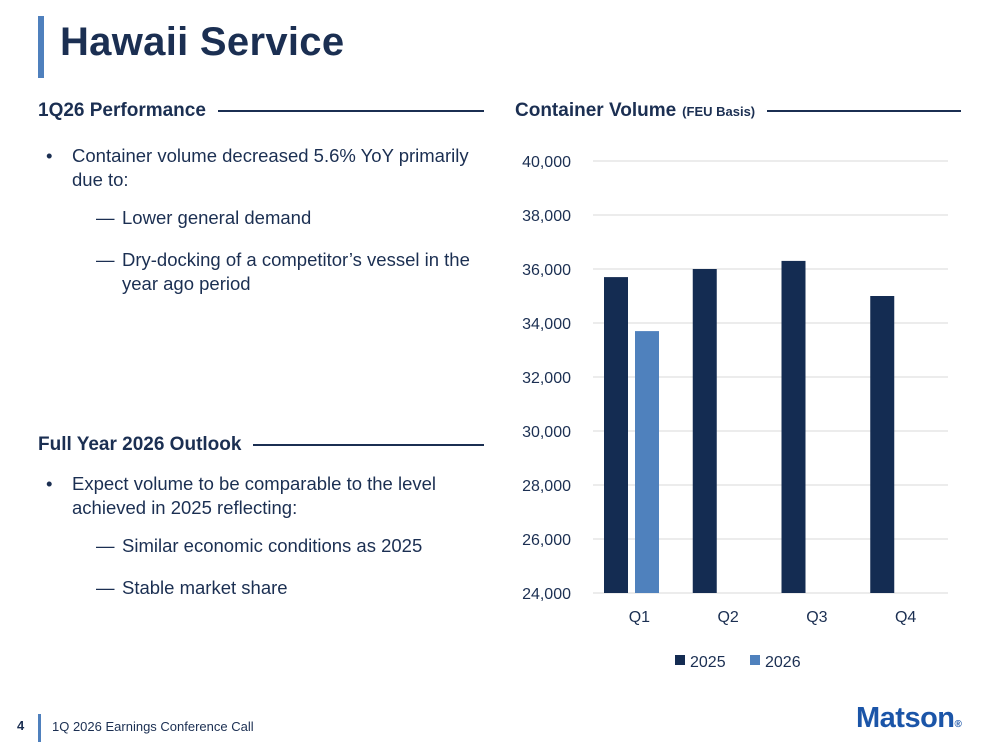 This screenshot has height=750, width=999. Describe the element at coordinates (816, 617) in the screenshot. I see `x-tick-label: Q3` at that location.